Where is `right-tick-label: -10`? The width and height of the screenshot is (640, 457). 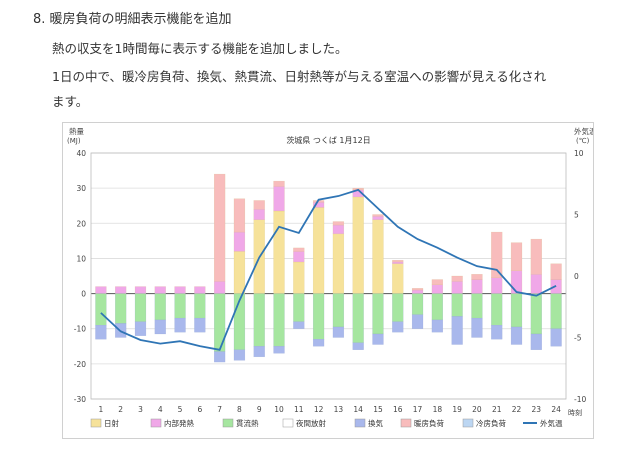 right-tick-label: -10 is located at coordinates (580, 399).